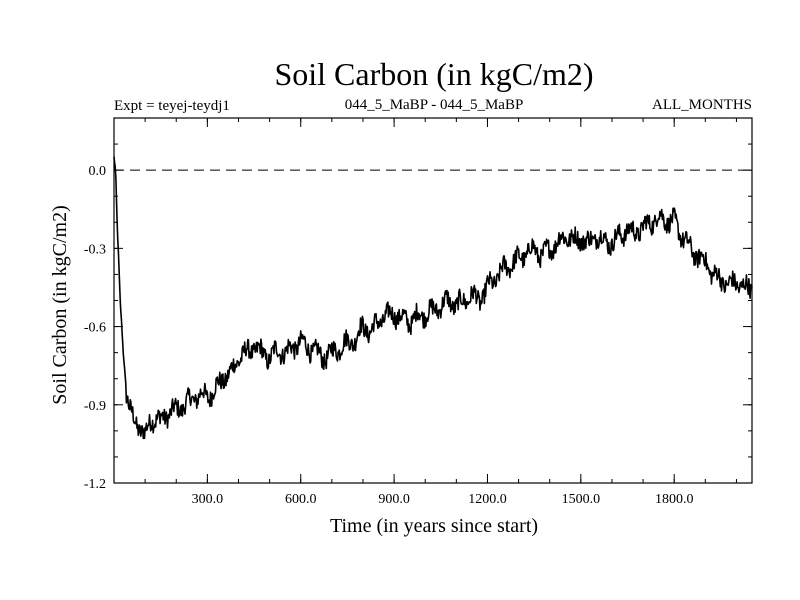 The height and width of the screenshot is (600, 800). What do you see at coordinates (674, 499) in the screenshot?
I see `x-tick-label: 1800.0` at bounding box center [674, 499].